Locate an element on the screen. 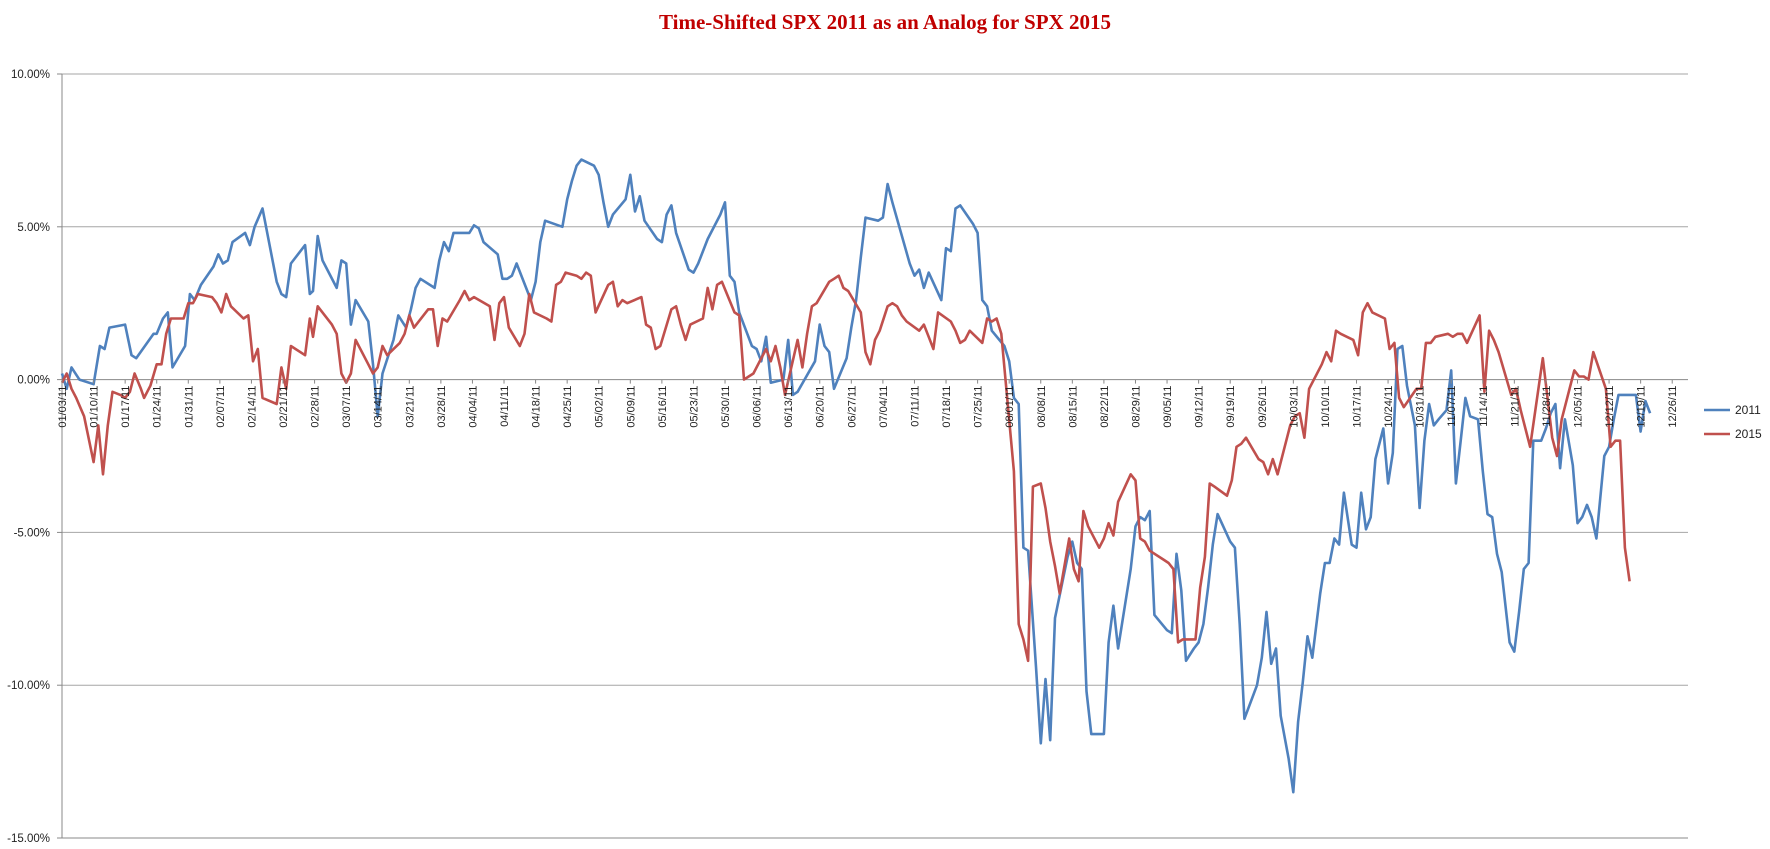 The width and height of the screenshot is (1770, 849). x-tick-label: 03/28/11 is located at coordinates (442, 407).